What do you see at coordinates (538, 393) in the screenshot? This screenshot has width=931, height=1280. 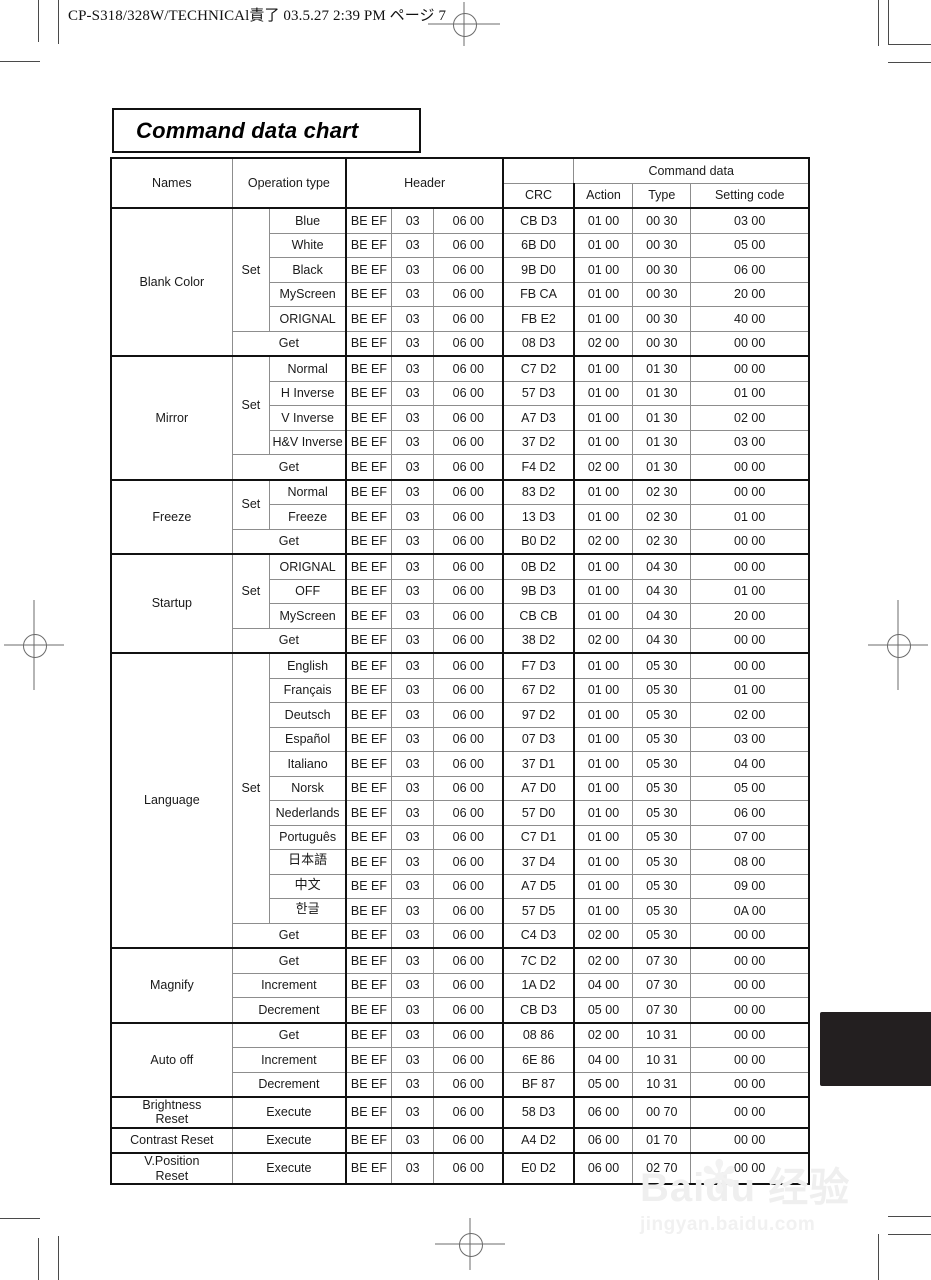 I see `cell-crc: 57 D3` at bounding box center [538, 393].